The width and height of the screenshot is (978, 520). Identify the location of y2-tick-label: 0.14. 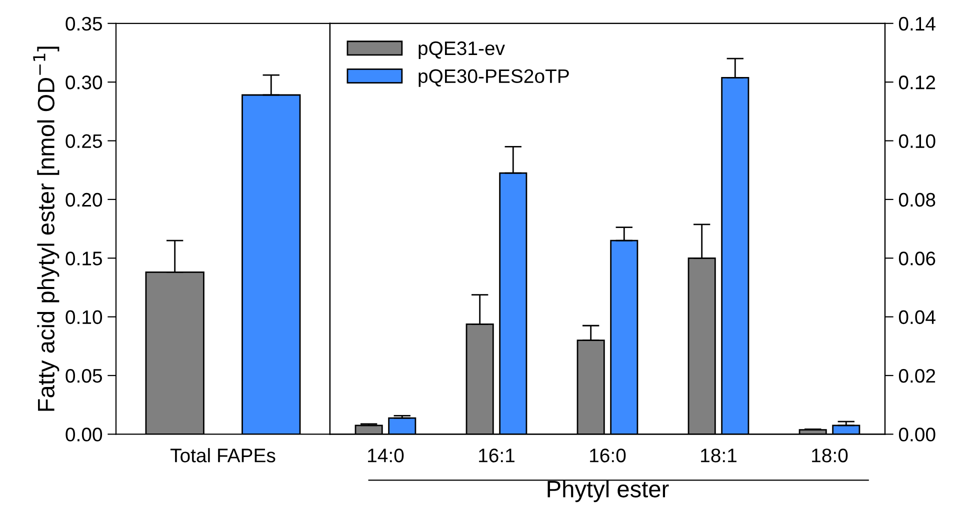
(917, 23).